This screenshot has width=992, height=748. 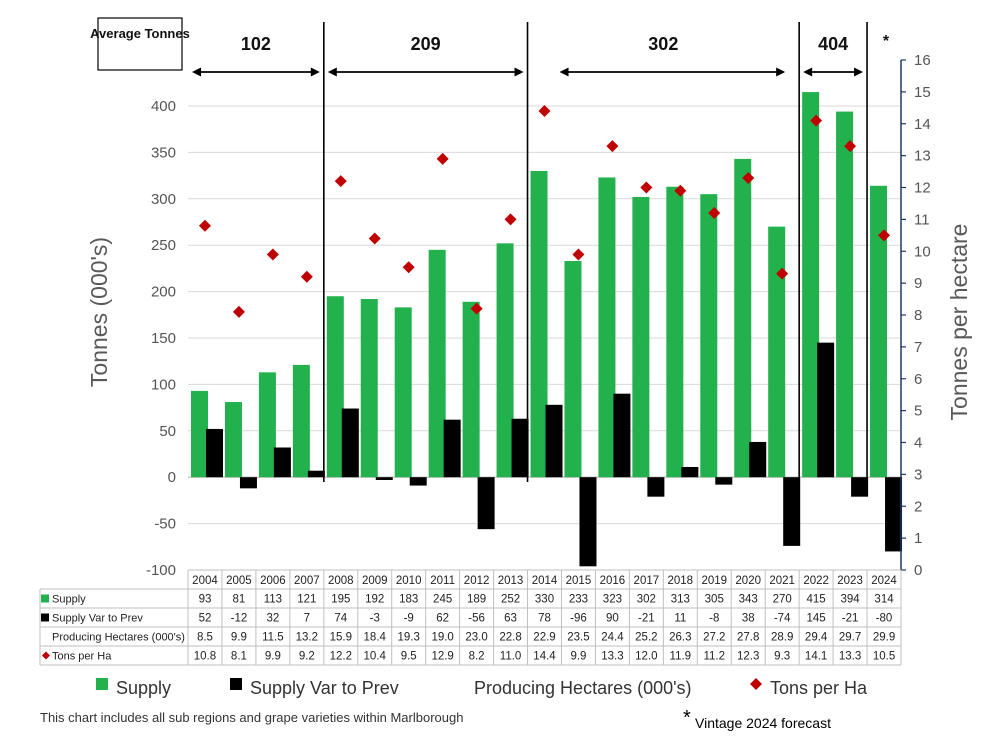 I want to click on y-tick-label: 50, so click(x=167, y=431).